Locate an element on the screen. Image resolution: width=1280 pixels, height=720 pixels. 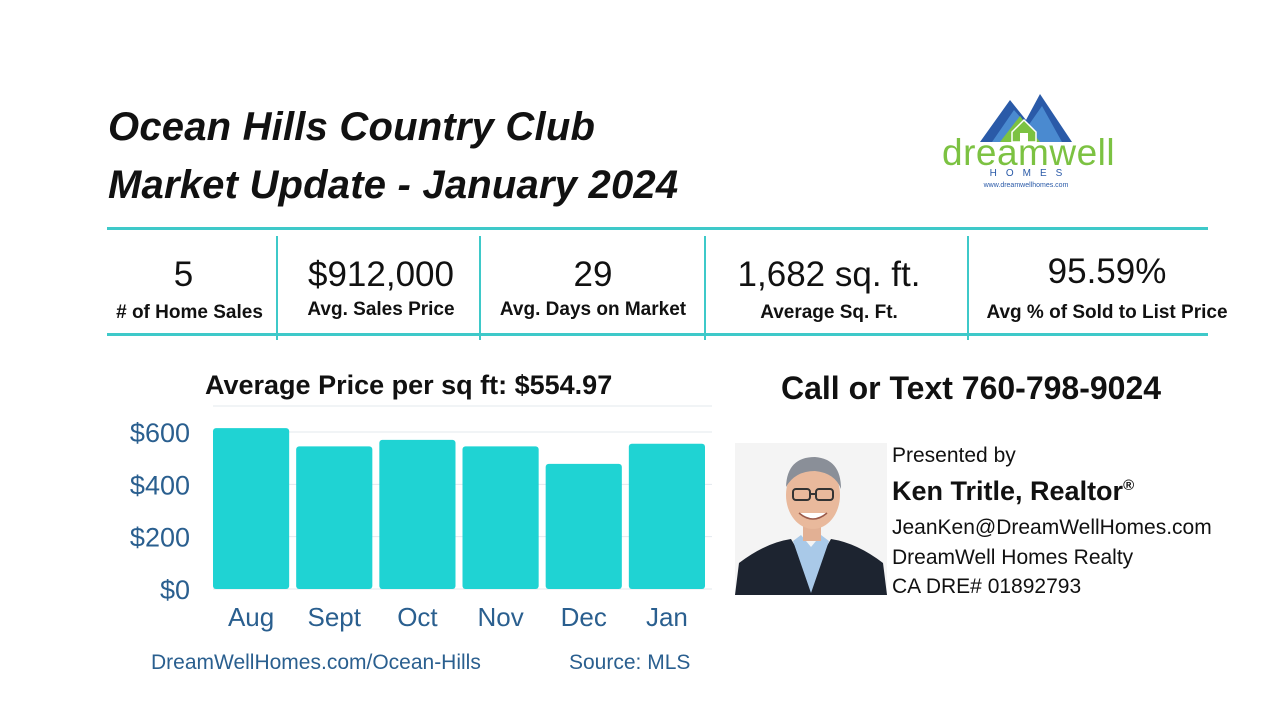
stat-value: 95.59% is located at coordinates (1107, 271).